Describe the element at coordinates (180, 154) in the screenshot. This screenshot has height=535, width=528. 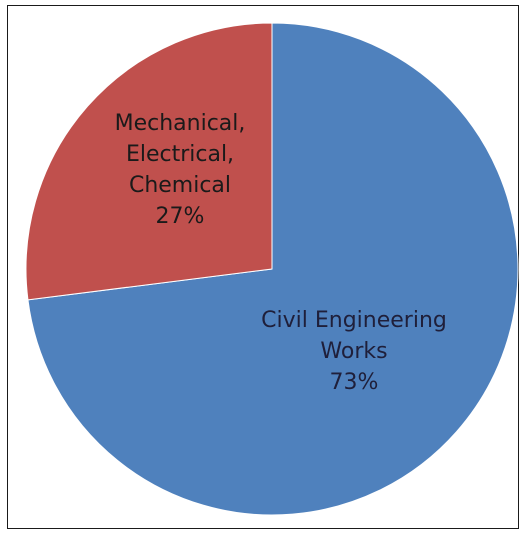
I see `slice-label-line: Electrical,` at that location.